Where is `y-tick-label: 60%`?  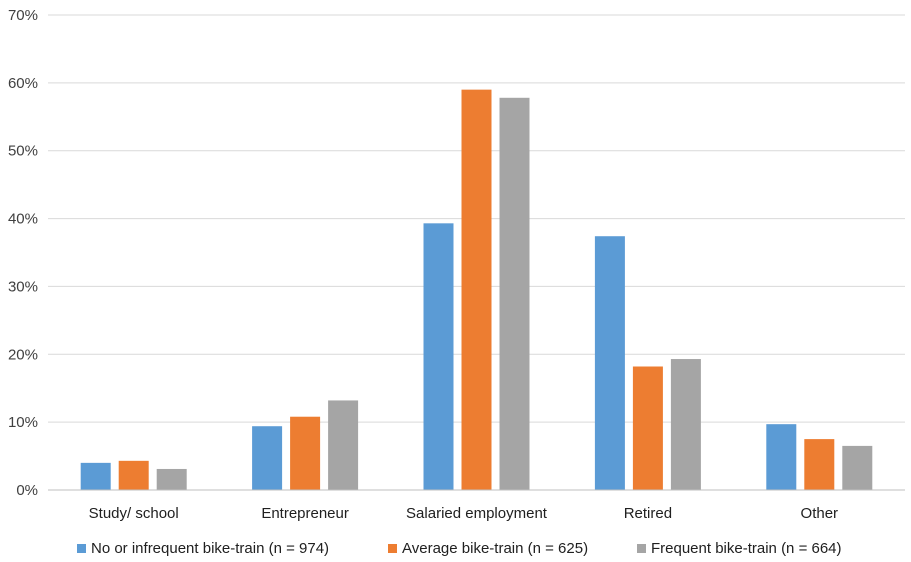 y-tick-label: 60% is located at coordinates (23, 83).